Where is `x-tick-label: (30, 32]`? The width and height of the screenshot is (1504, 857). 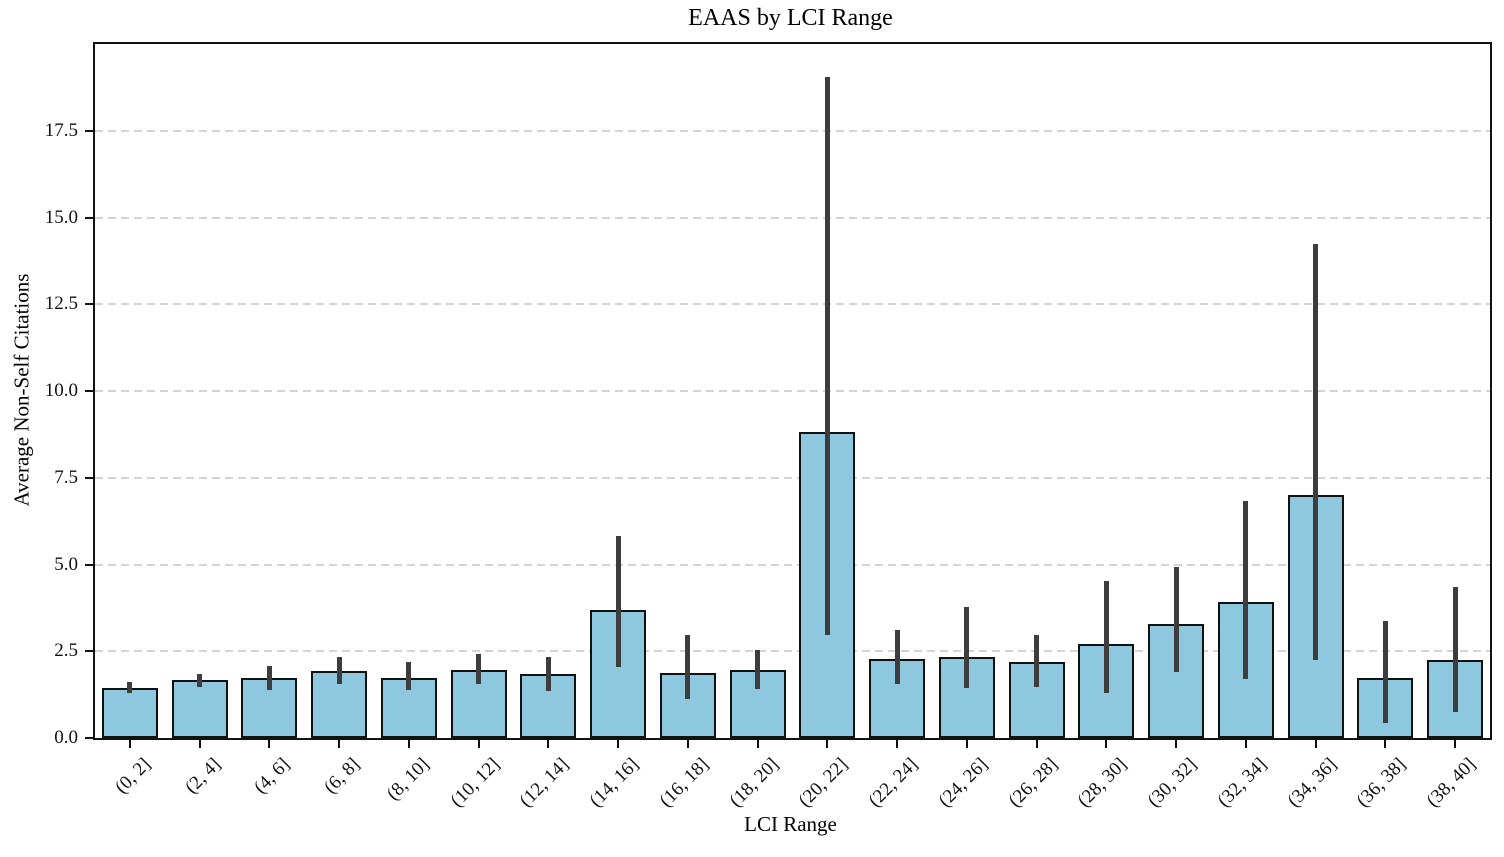 x-tick-label: (30, 32] is located at coordinates (1172, 783).